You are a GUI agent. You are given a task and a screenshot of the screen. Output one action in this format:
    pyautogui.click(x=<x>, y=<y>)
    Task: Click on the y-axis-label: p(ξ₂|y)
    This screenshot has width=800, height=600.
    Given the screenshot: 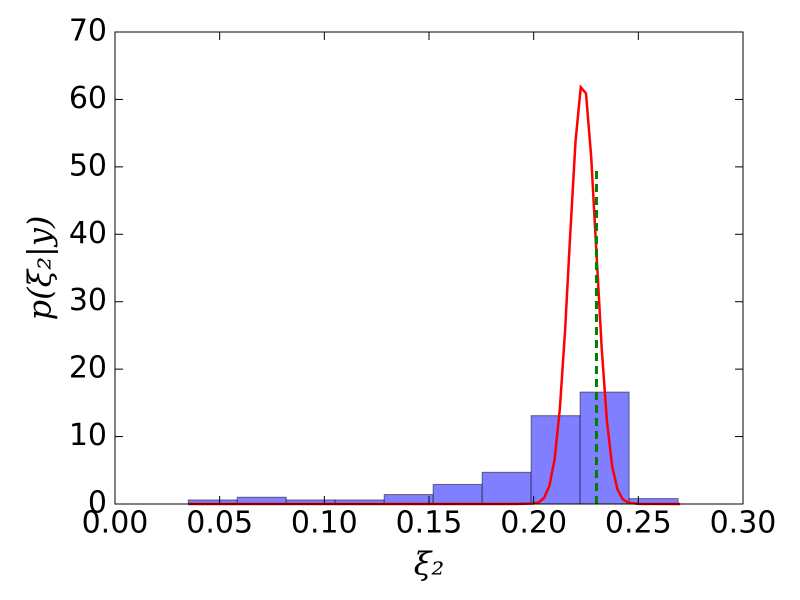 What is the action you would take?
    pyautogui.click(x=40, y=268)
    